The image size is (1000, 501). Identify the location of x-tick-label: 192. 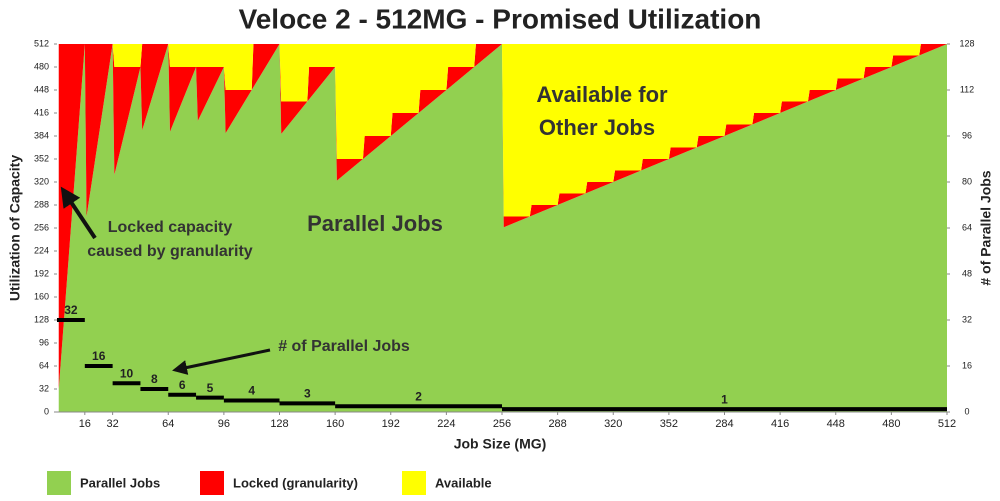
(391, 424).